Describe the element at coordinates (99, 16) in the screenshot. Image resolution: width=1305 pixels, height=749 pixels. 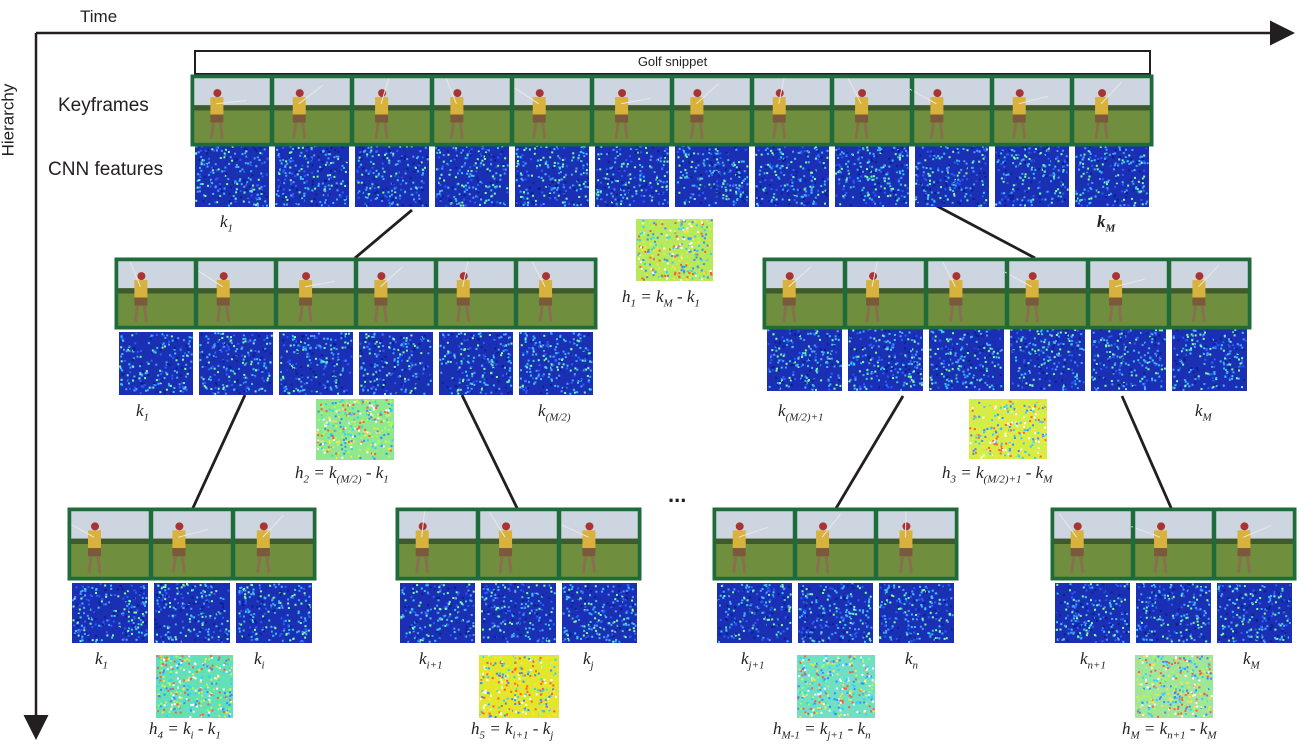
I see `time-axis-label: Time` at that location.